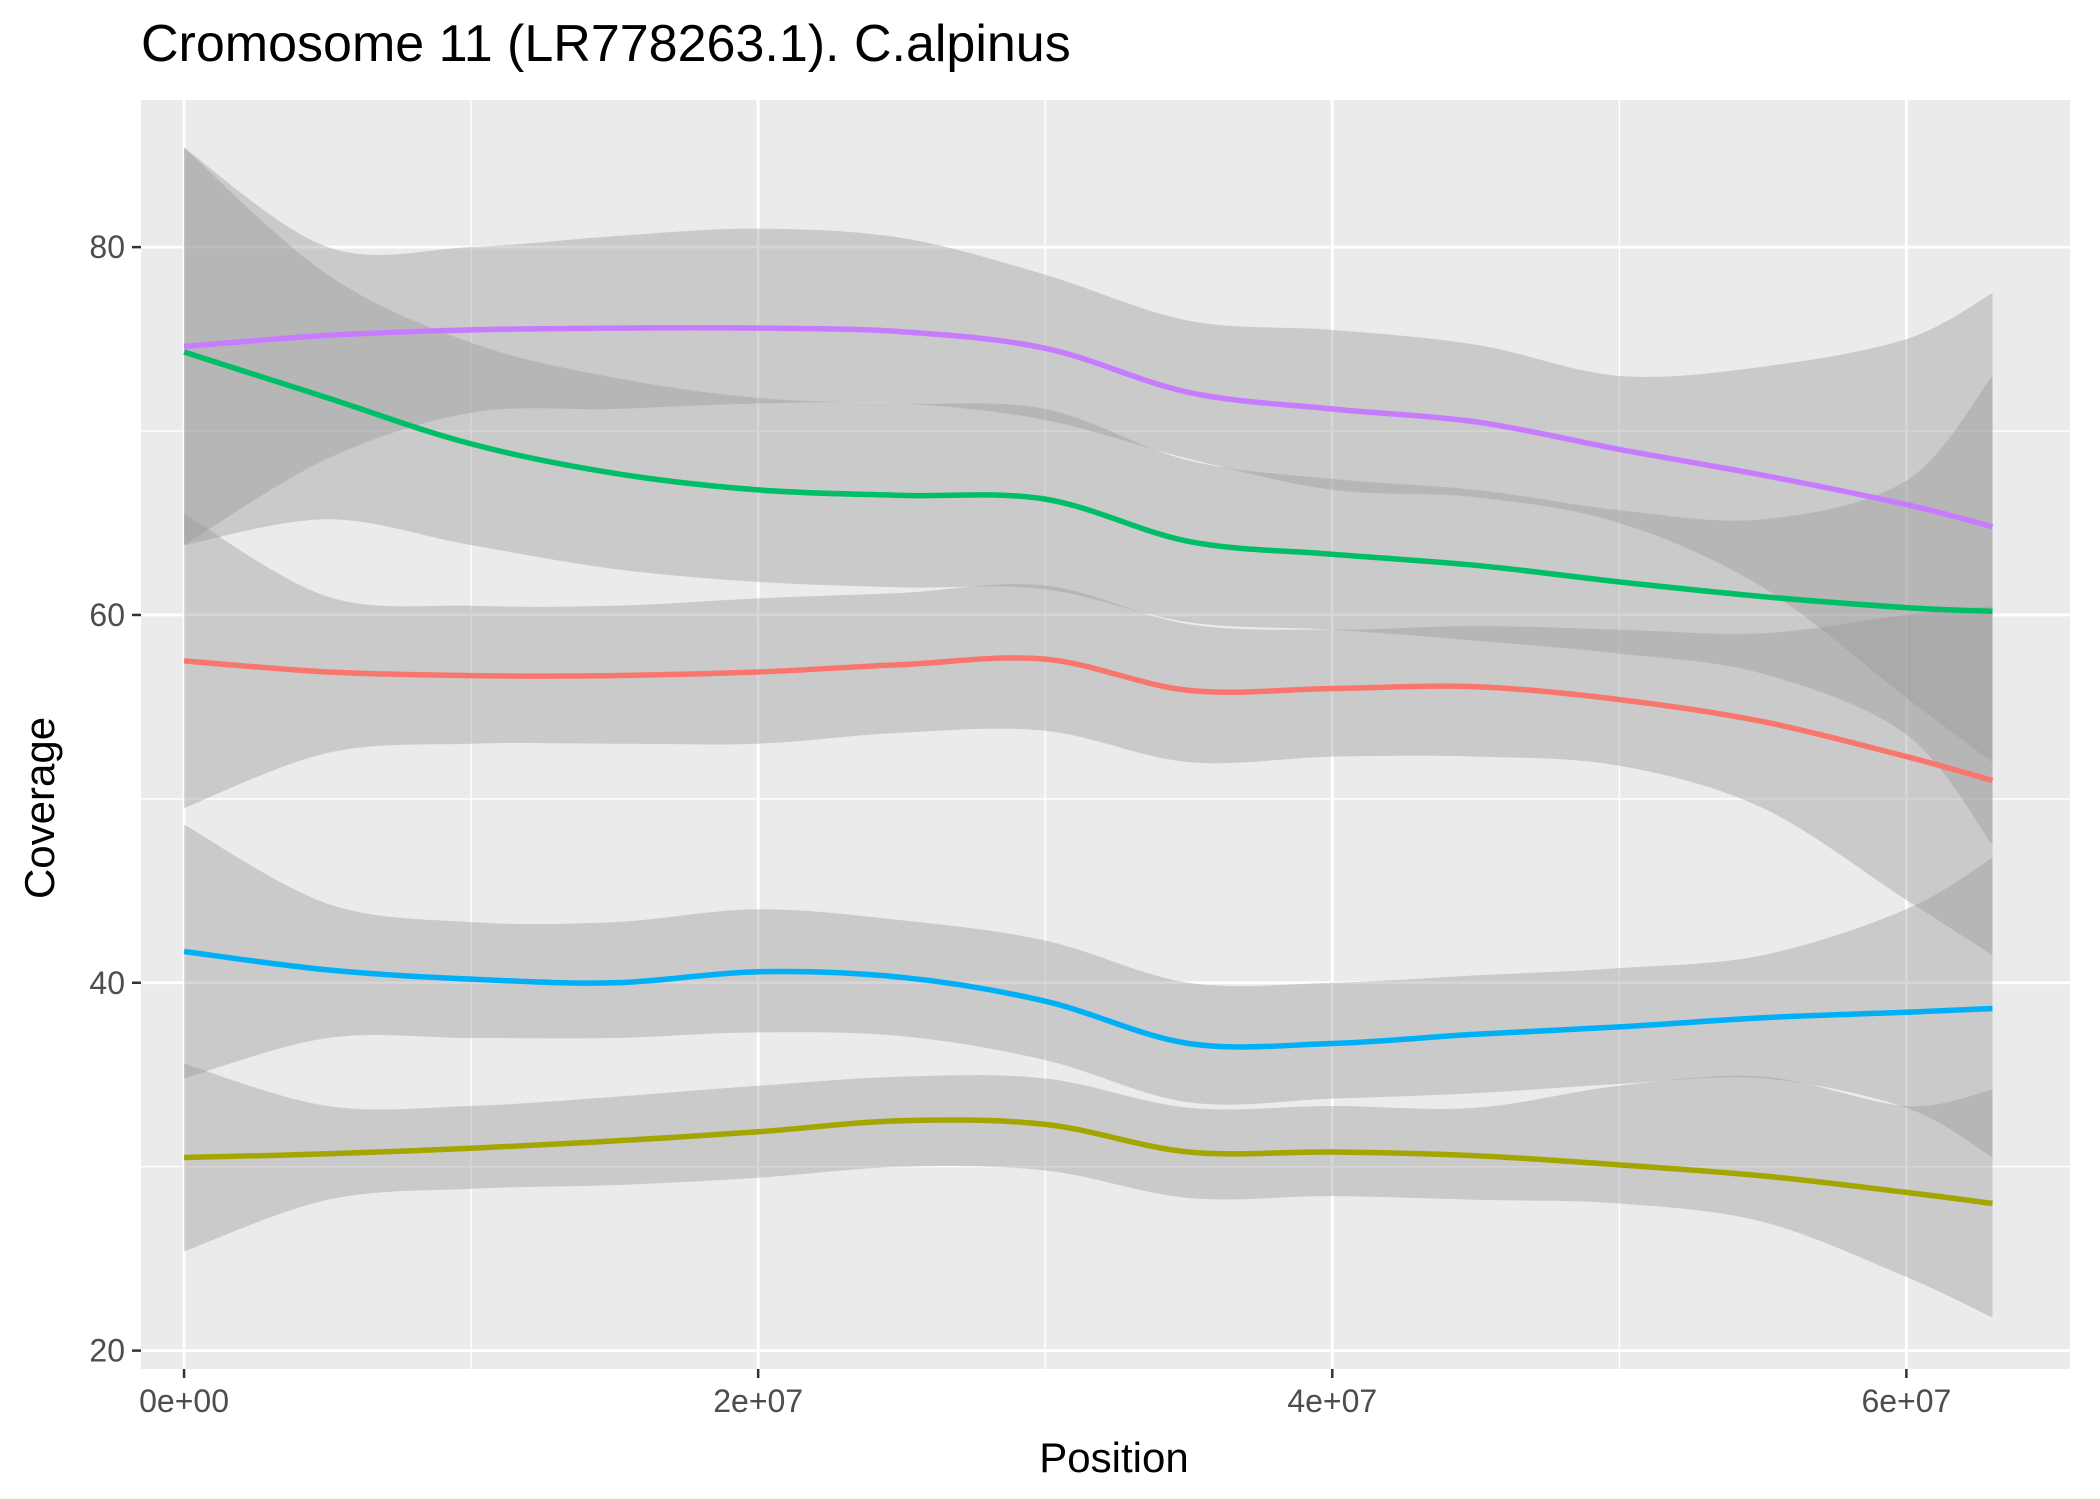  Describe the element at coordinates (107, 615) in the screenshot. I see `y-tick-label: 60` at that location.